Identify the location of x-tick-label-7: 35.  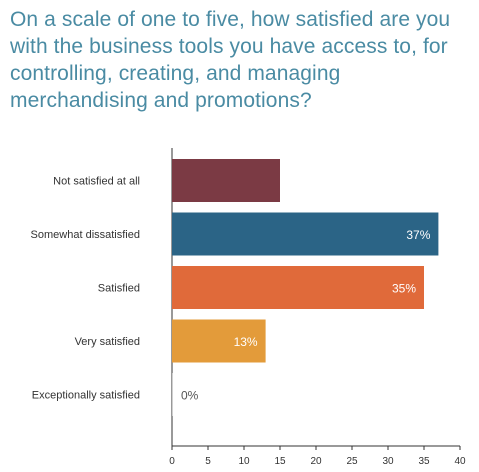
(424, 461).